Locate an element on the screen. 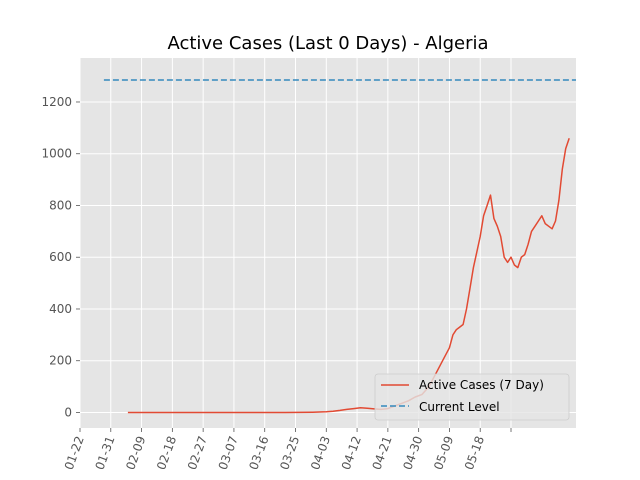  y-tick-label: 600 is located at coordinates (60, 257).